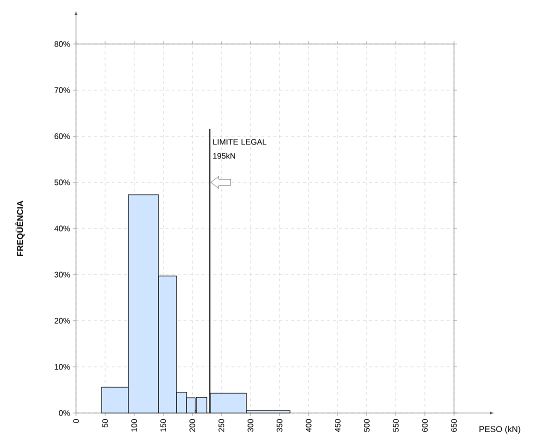  I want to click on y-axis-title: FREQÜÊNCIA, so click(20, 228).